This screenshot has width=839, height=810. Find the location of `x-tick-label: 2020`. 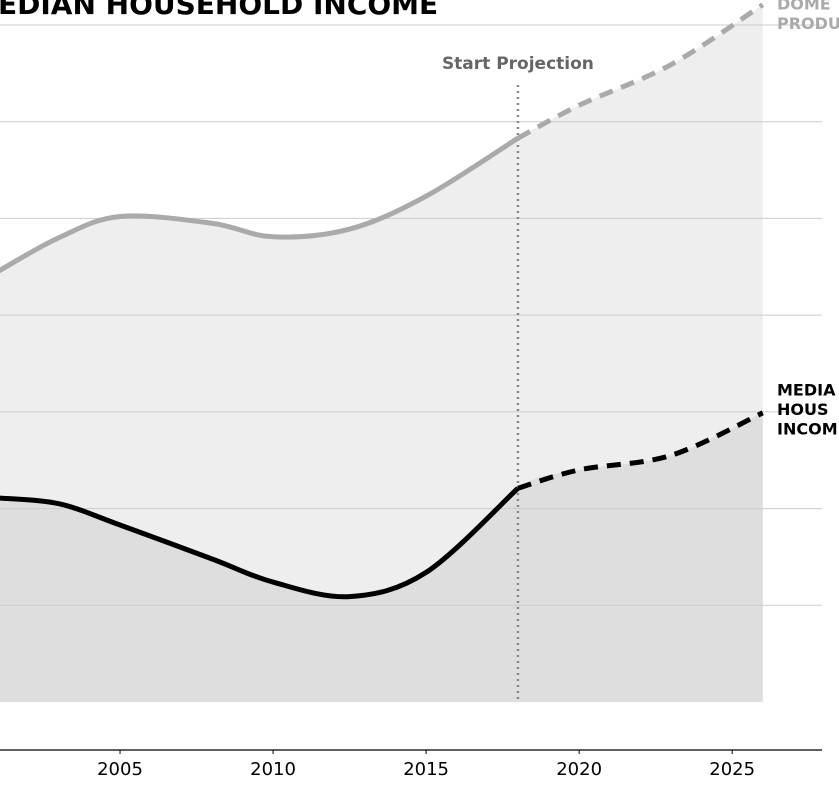

x-tick-label: 2020 is located at coordinates (579, 769).